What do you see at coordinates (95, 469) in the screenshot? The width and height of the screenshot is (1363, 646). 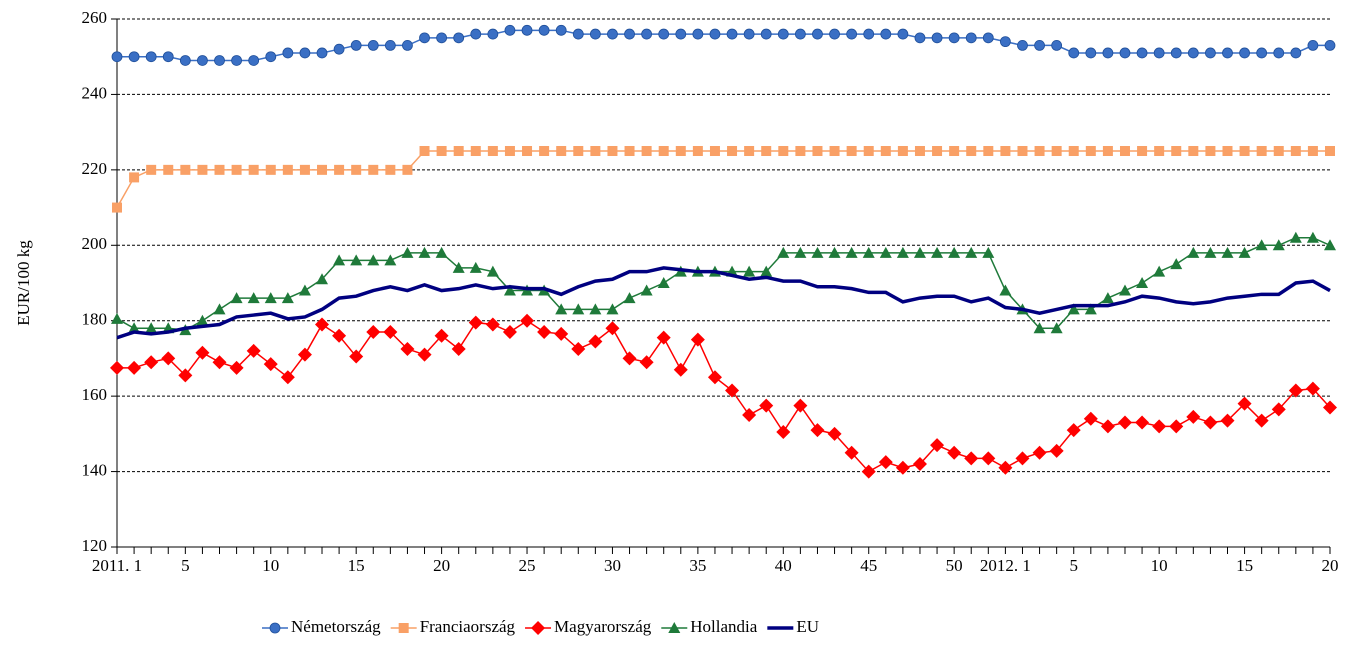 I see `y-tick-label: 140` at bounding box center [95, 469].